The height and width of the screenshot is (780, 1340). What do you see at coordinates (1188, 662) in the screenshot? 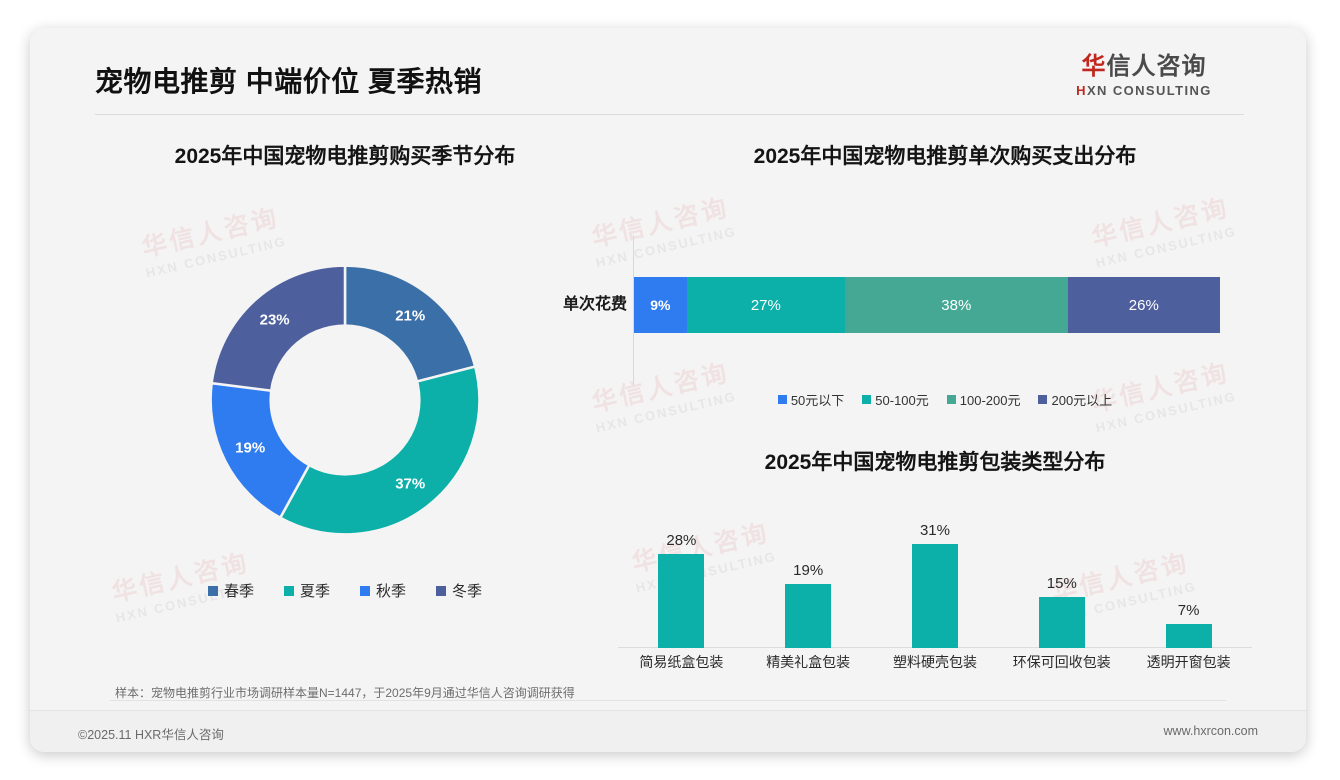
I see `bar-category-label: 透明开窗包装` at bounding box center [1188, 662].